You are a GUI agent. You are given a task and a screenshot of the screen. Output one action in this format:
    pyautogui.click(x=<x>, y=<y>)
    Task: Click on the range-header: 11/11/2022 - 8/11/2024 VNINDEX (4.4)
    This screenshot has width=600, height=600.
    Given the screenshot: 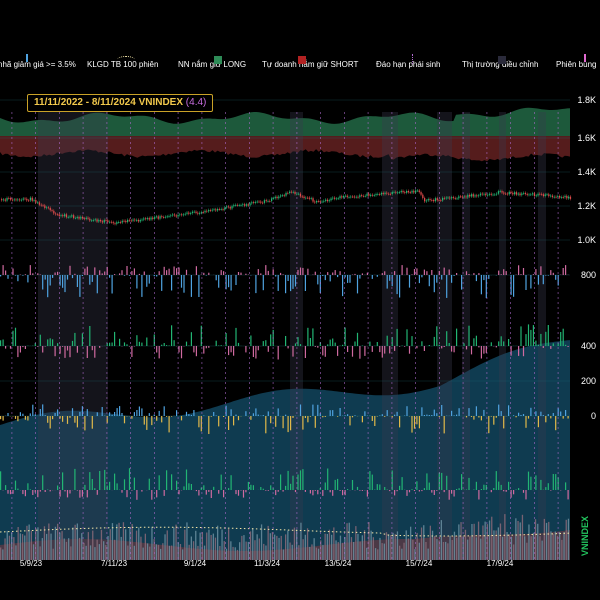 What is the action you would take?
    pyautogui.click(x=120, y=103)
    